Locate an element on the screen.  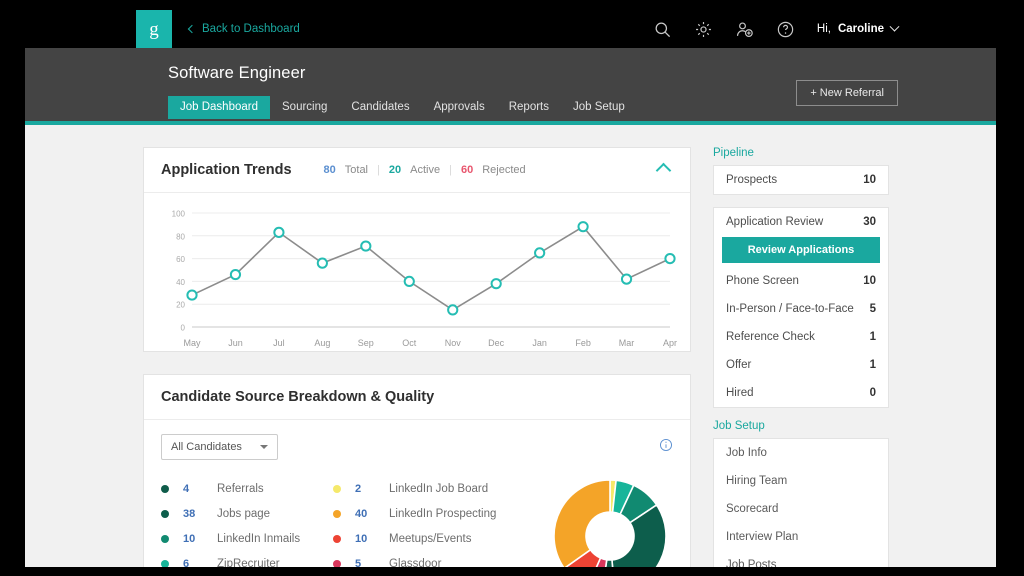
source-legend: 4 Referrals 38 Jobs page is located at coordinates (354, 521).